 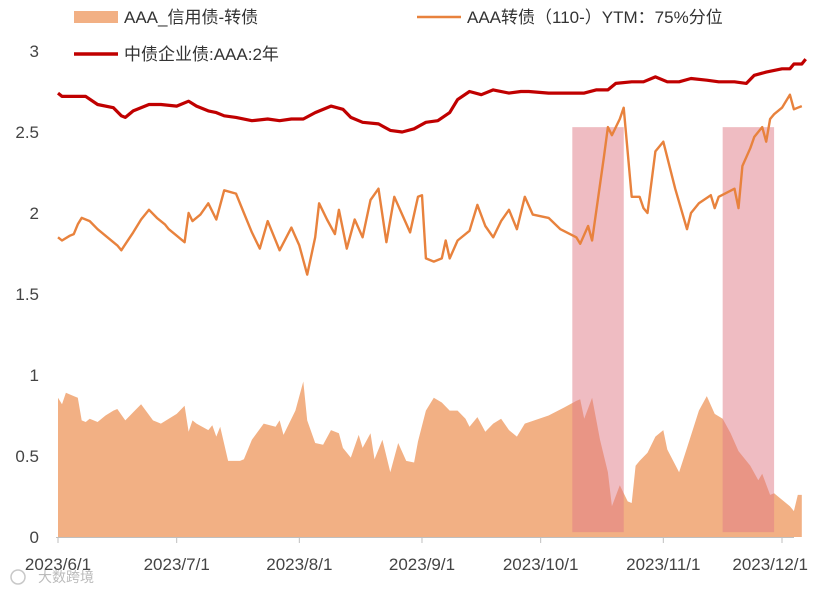 I want to click on y-tick-label: 1, so click(x=34, y=375).